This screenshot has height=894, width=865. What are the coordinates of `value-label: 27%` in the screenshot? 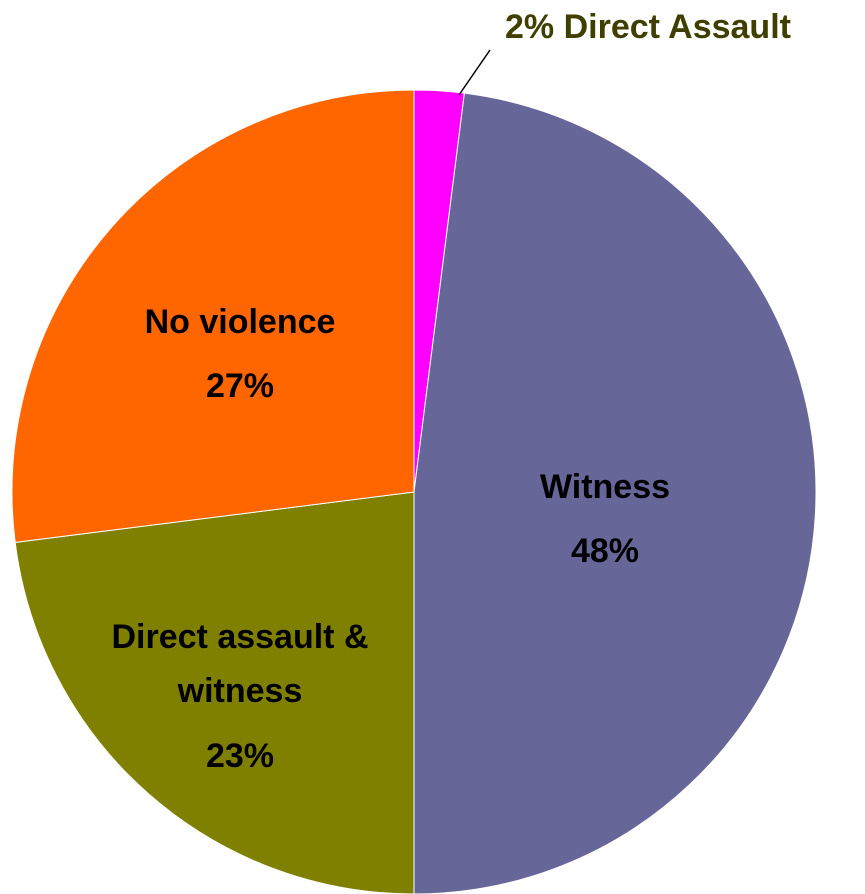 It's located at (240, 386).